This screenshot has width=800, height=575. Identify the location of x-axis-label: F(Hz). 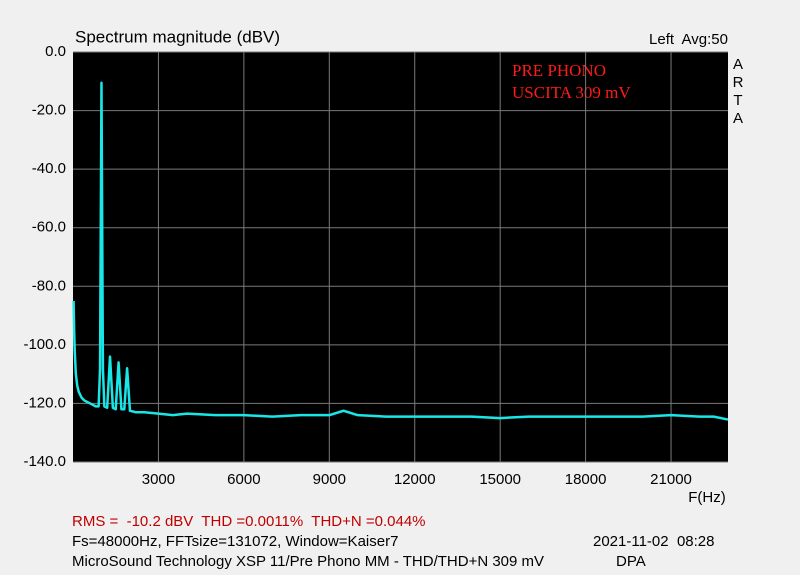
(707, 497).